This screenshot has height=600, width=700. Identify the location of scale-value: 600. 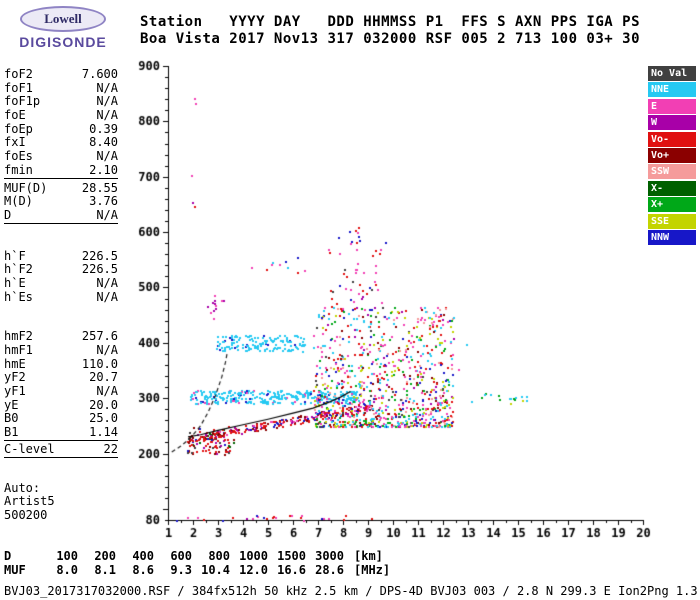
(181, 556).